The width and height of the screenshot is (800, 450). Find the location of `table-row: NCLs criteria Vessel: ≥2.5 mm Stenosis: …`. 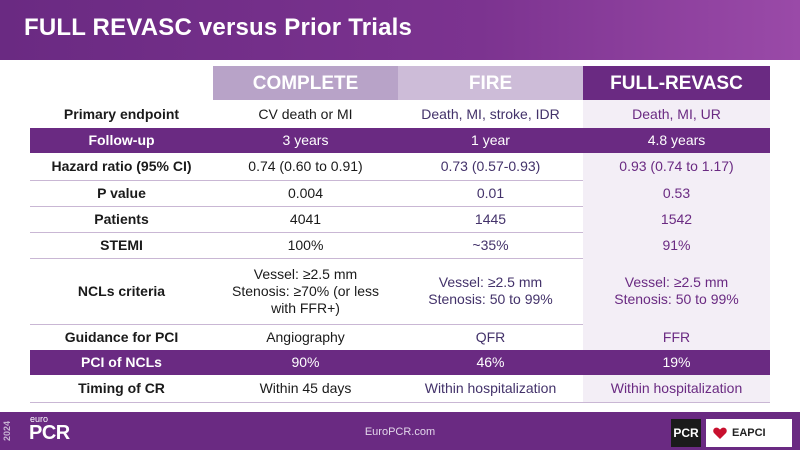

table-row: NCLs criteria Vessel: ≥2.5 mm Stenosis: … is located at coordinates (400, 291).